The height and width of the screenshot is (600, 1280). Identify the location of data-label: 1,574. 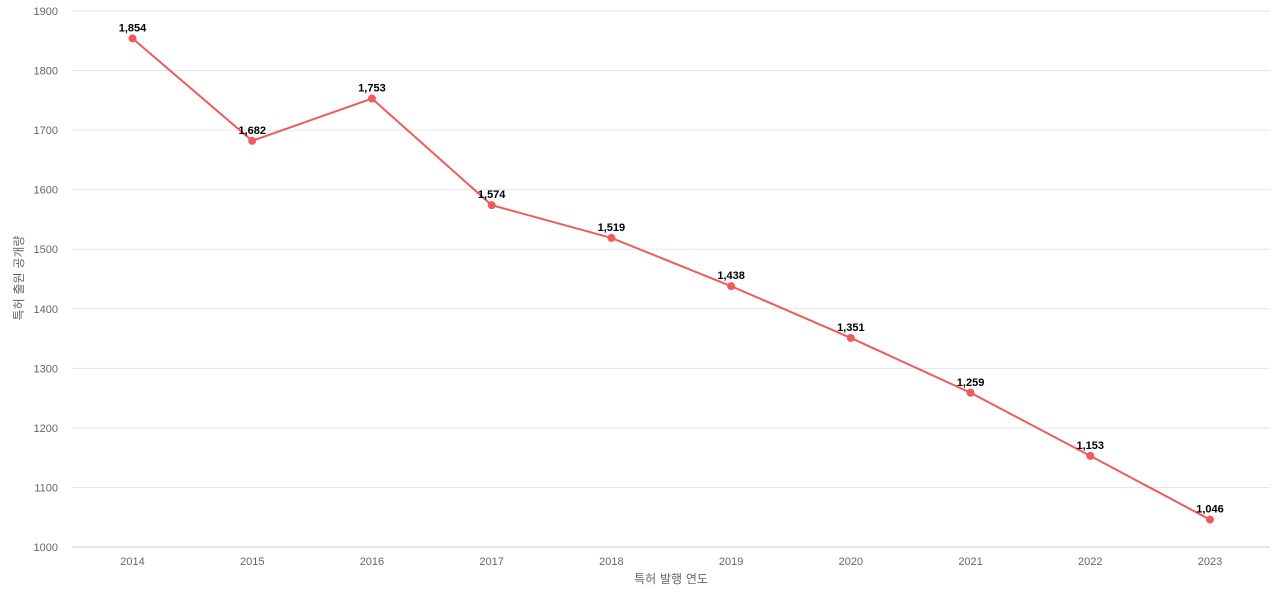
(492, 195).